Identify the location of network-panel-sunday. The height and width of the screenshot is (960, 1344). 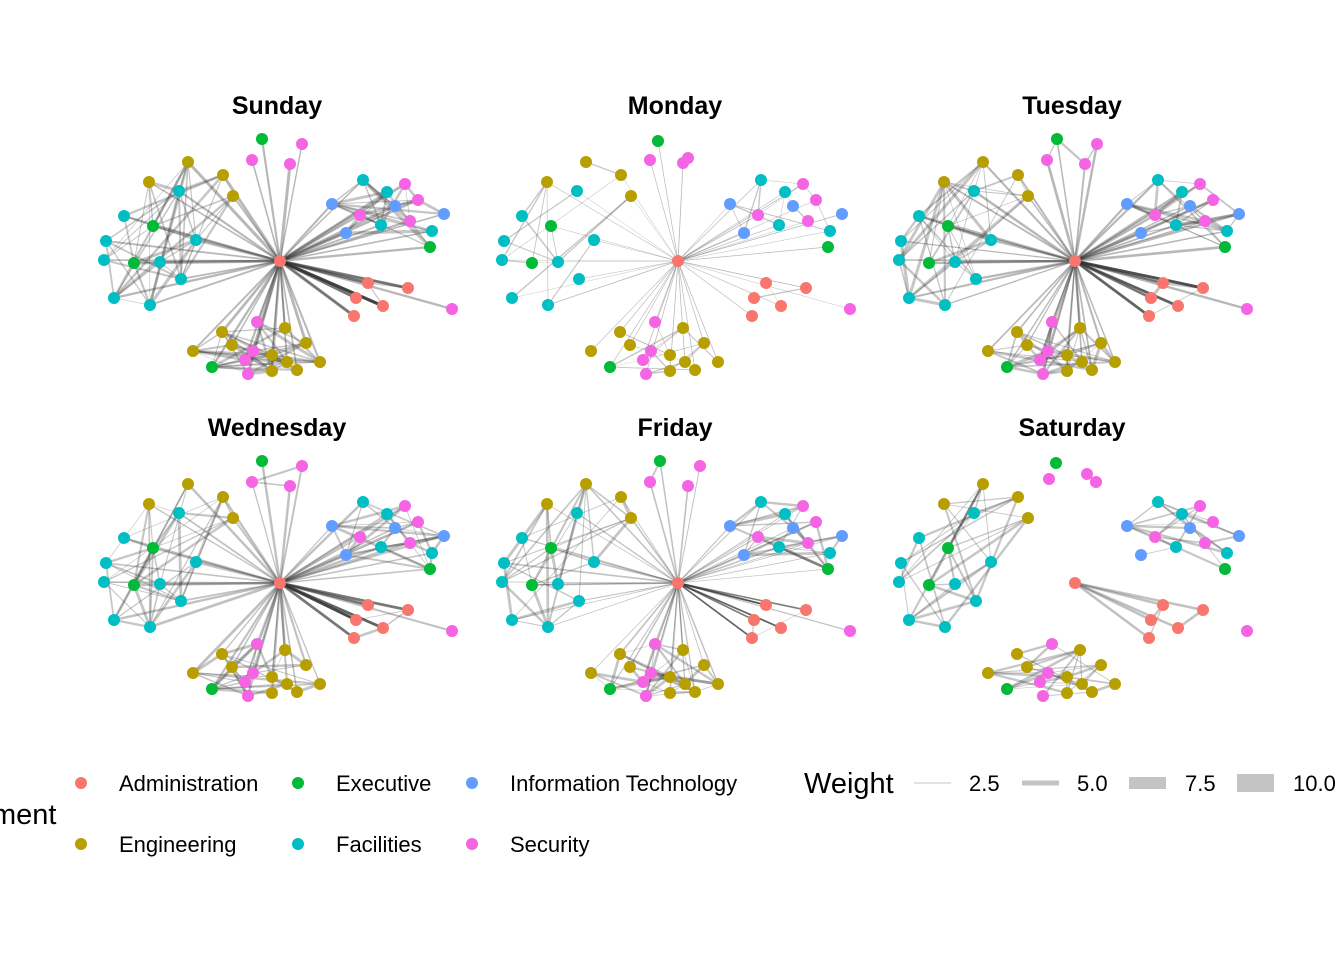
(278, 256).